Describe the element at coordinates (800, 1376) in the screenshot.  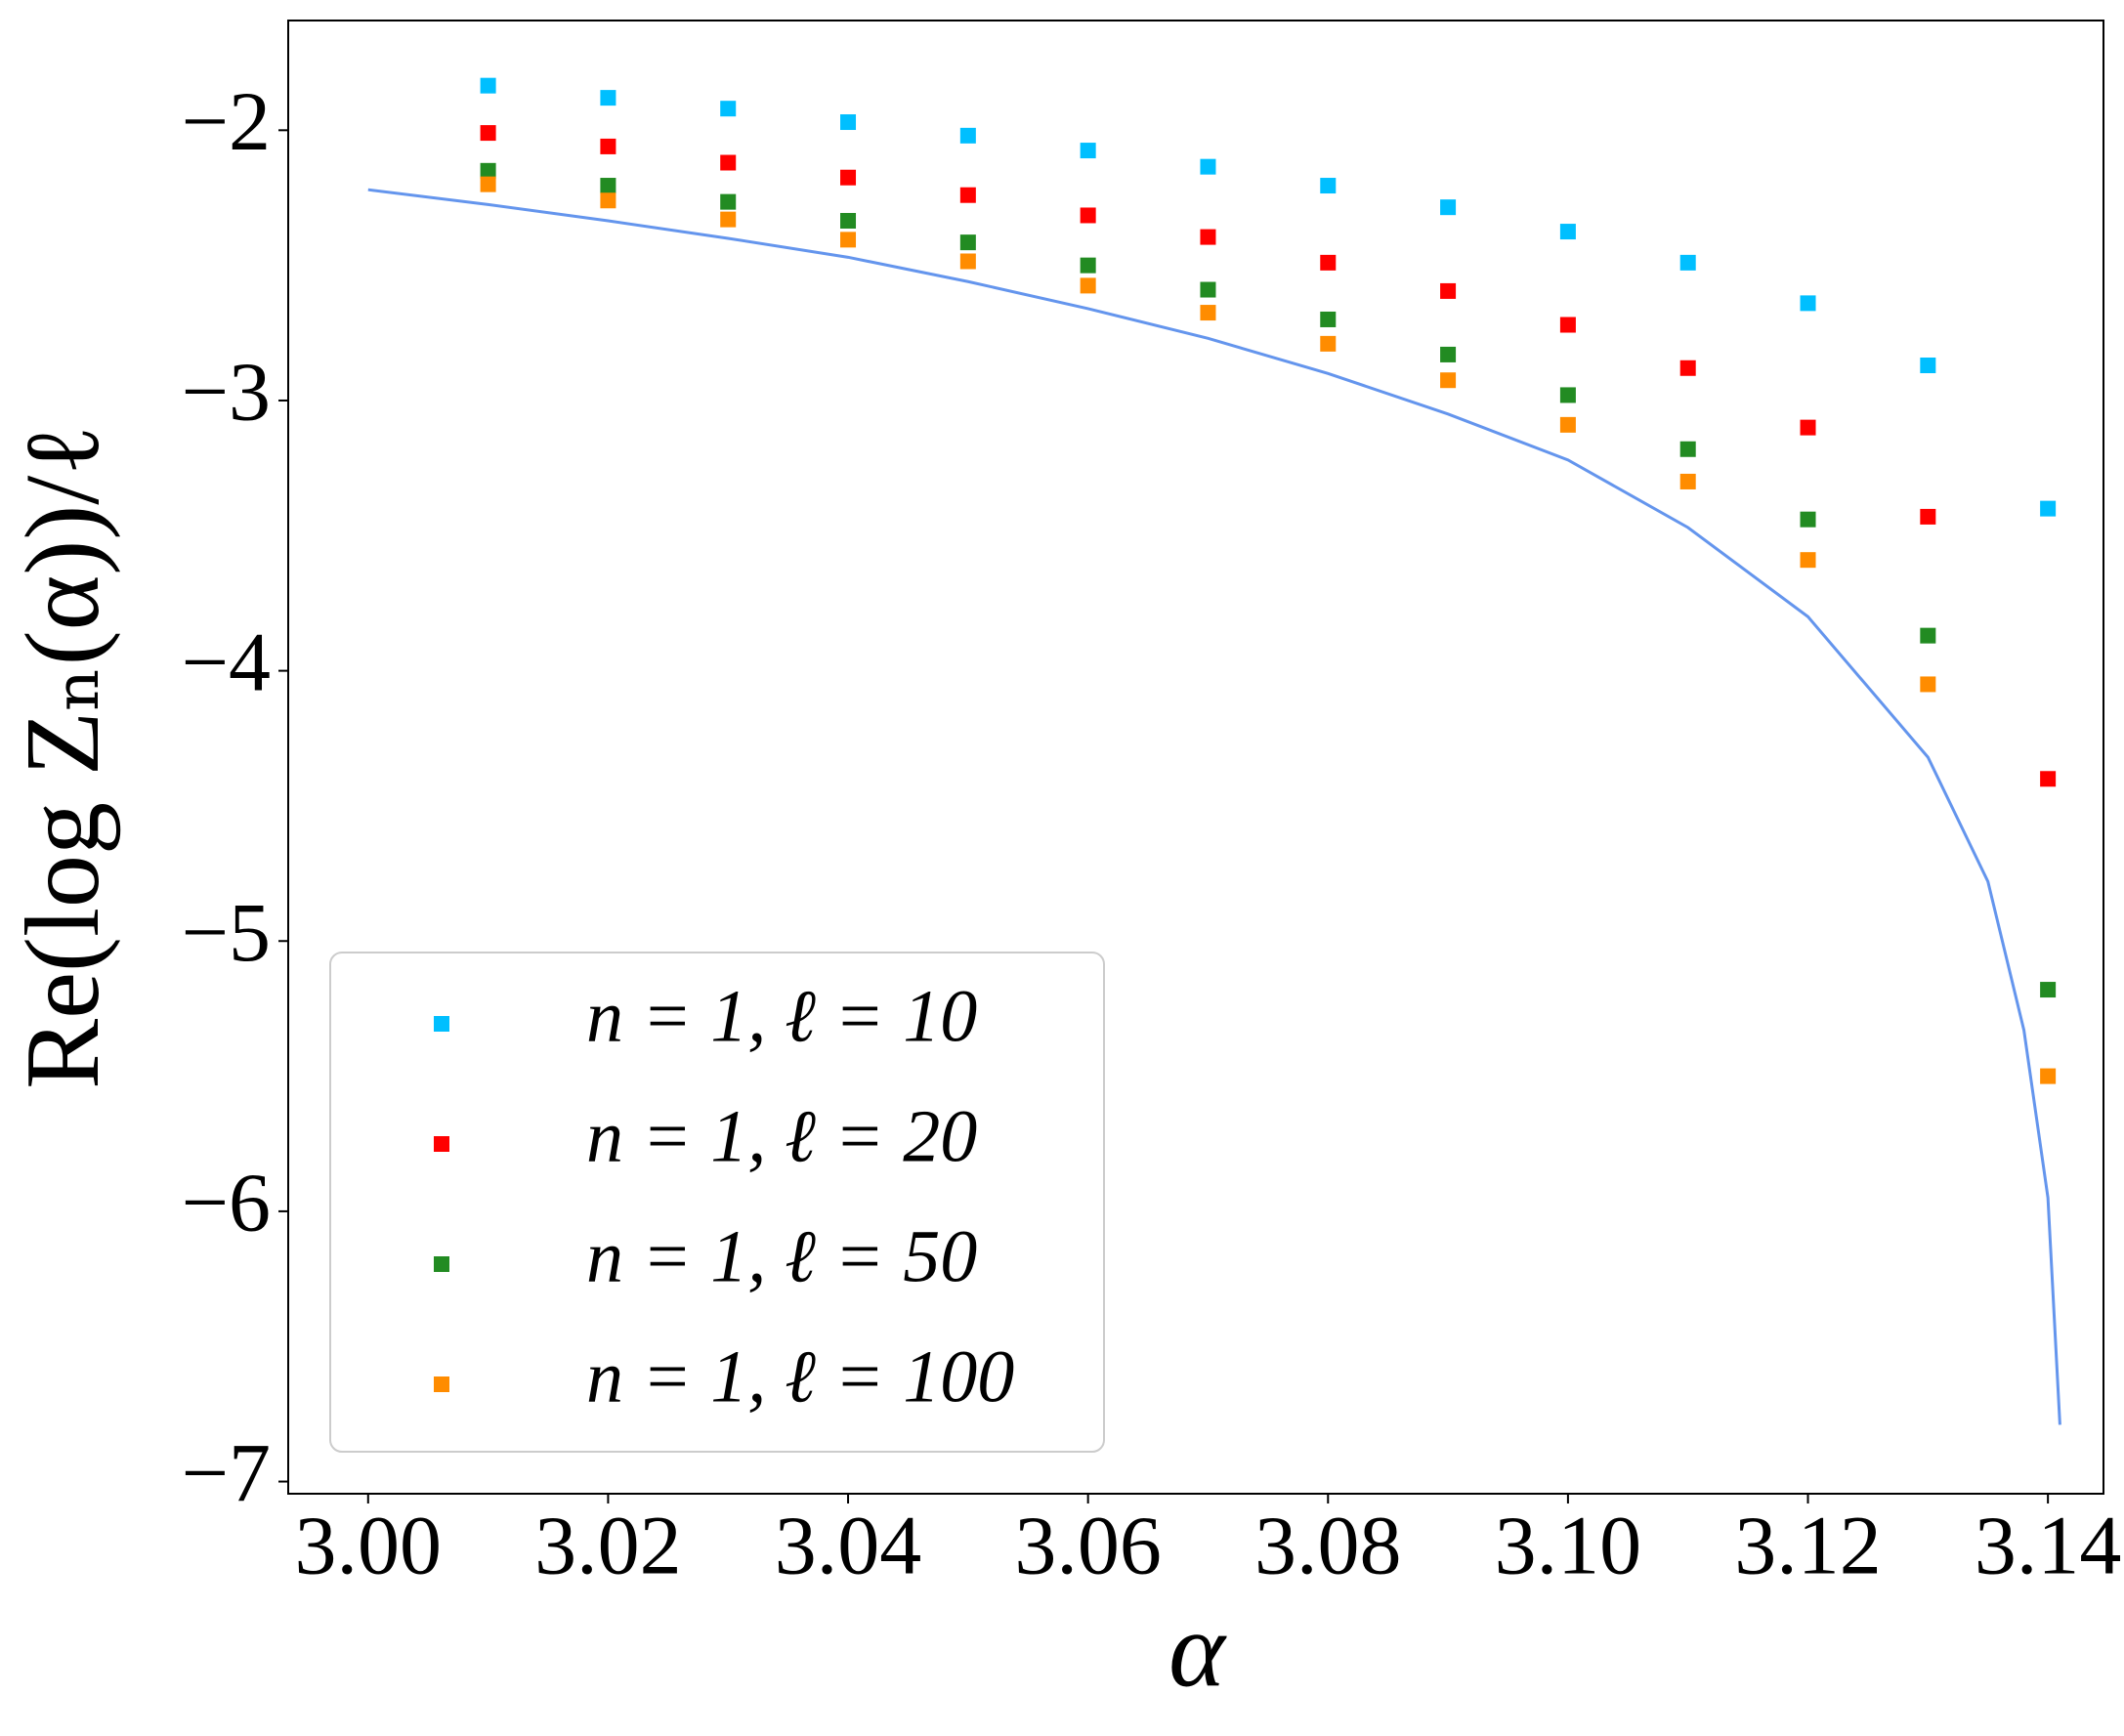
I see `legend-label: n = 1, ℓ = 100` at that location.